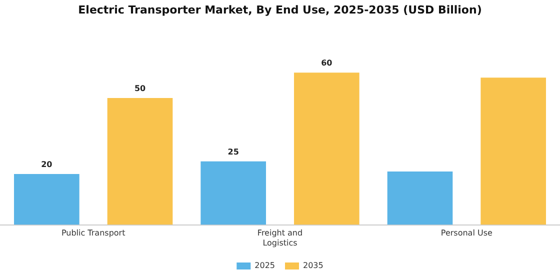 The height and width of the screenshot is (280, 560). What do you see at coordinates (313, 265) in the screenshot?
I see `legend-label: 2035` at bounding box center [313, 265].